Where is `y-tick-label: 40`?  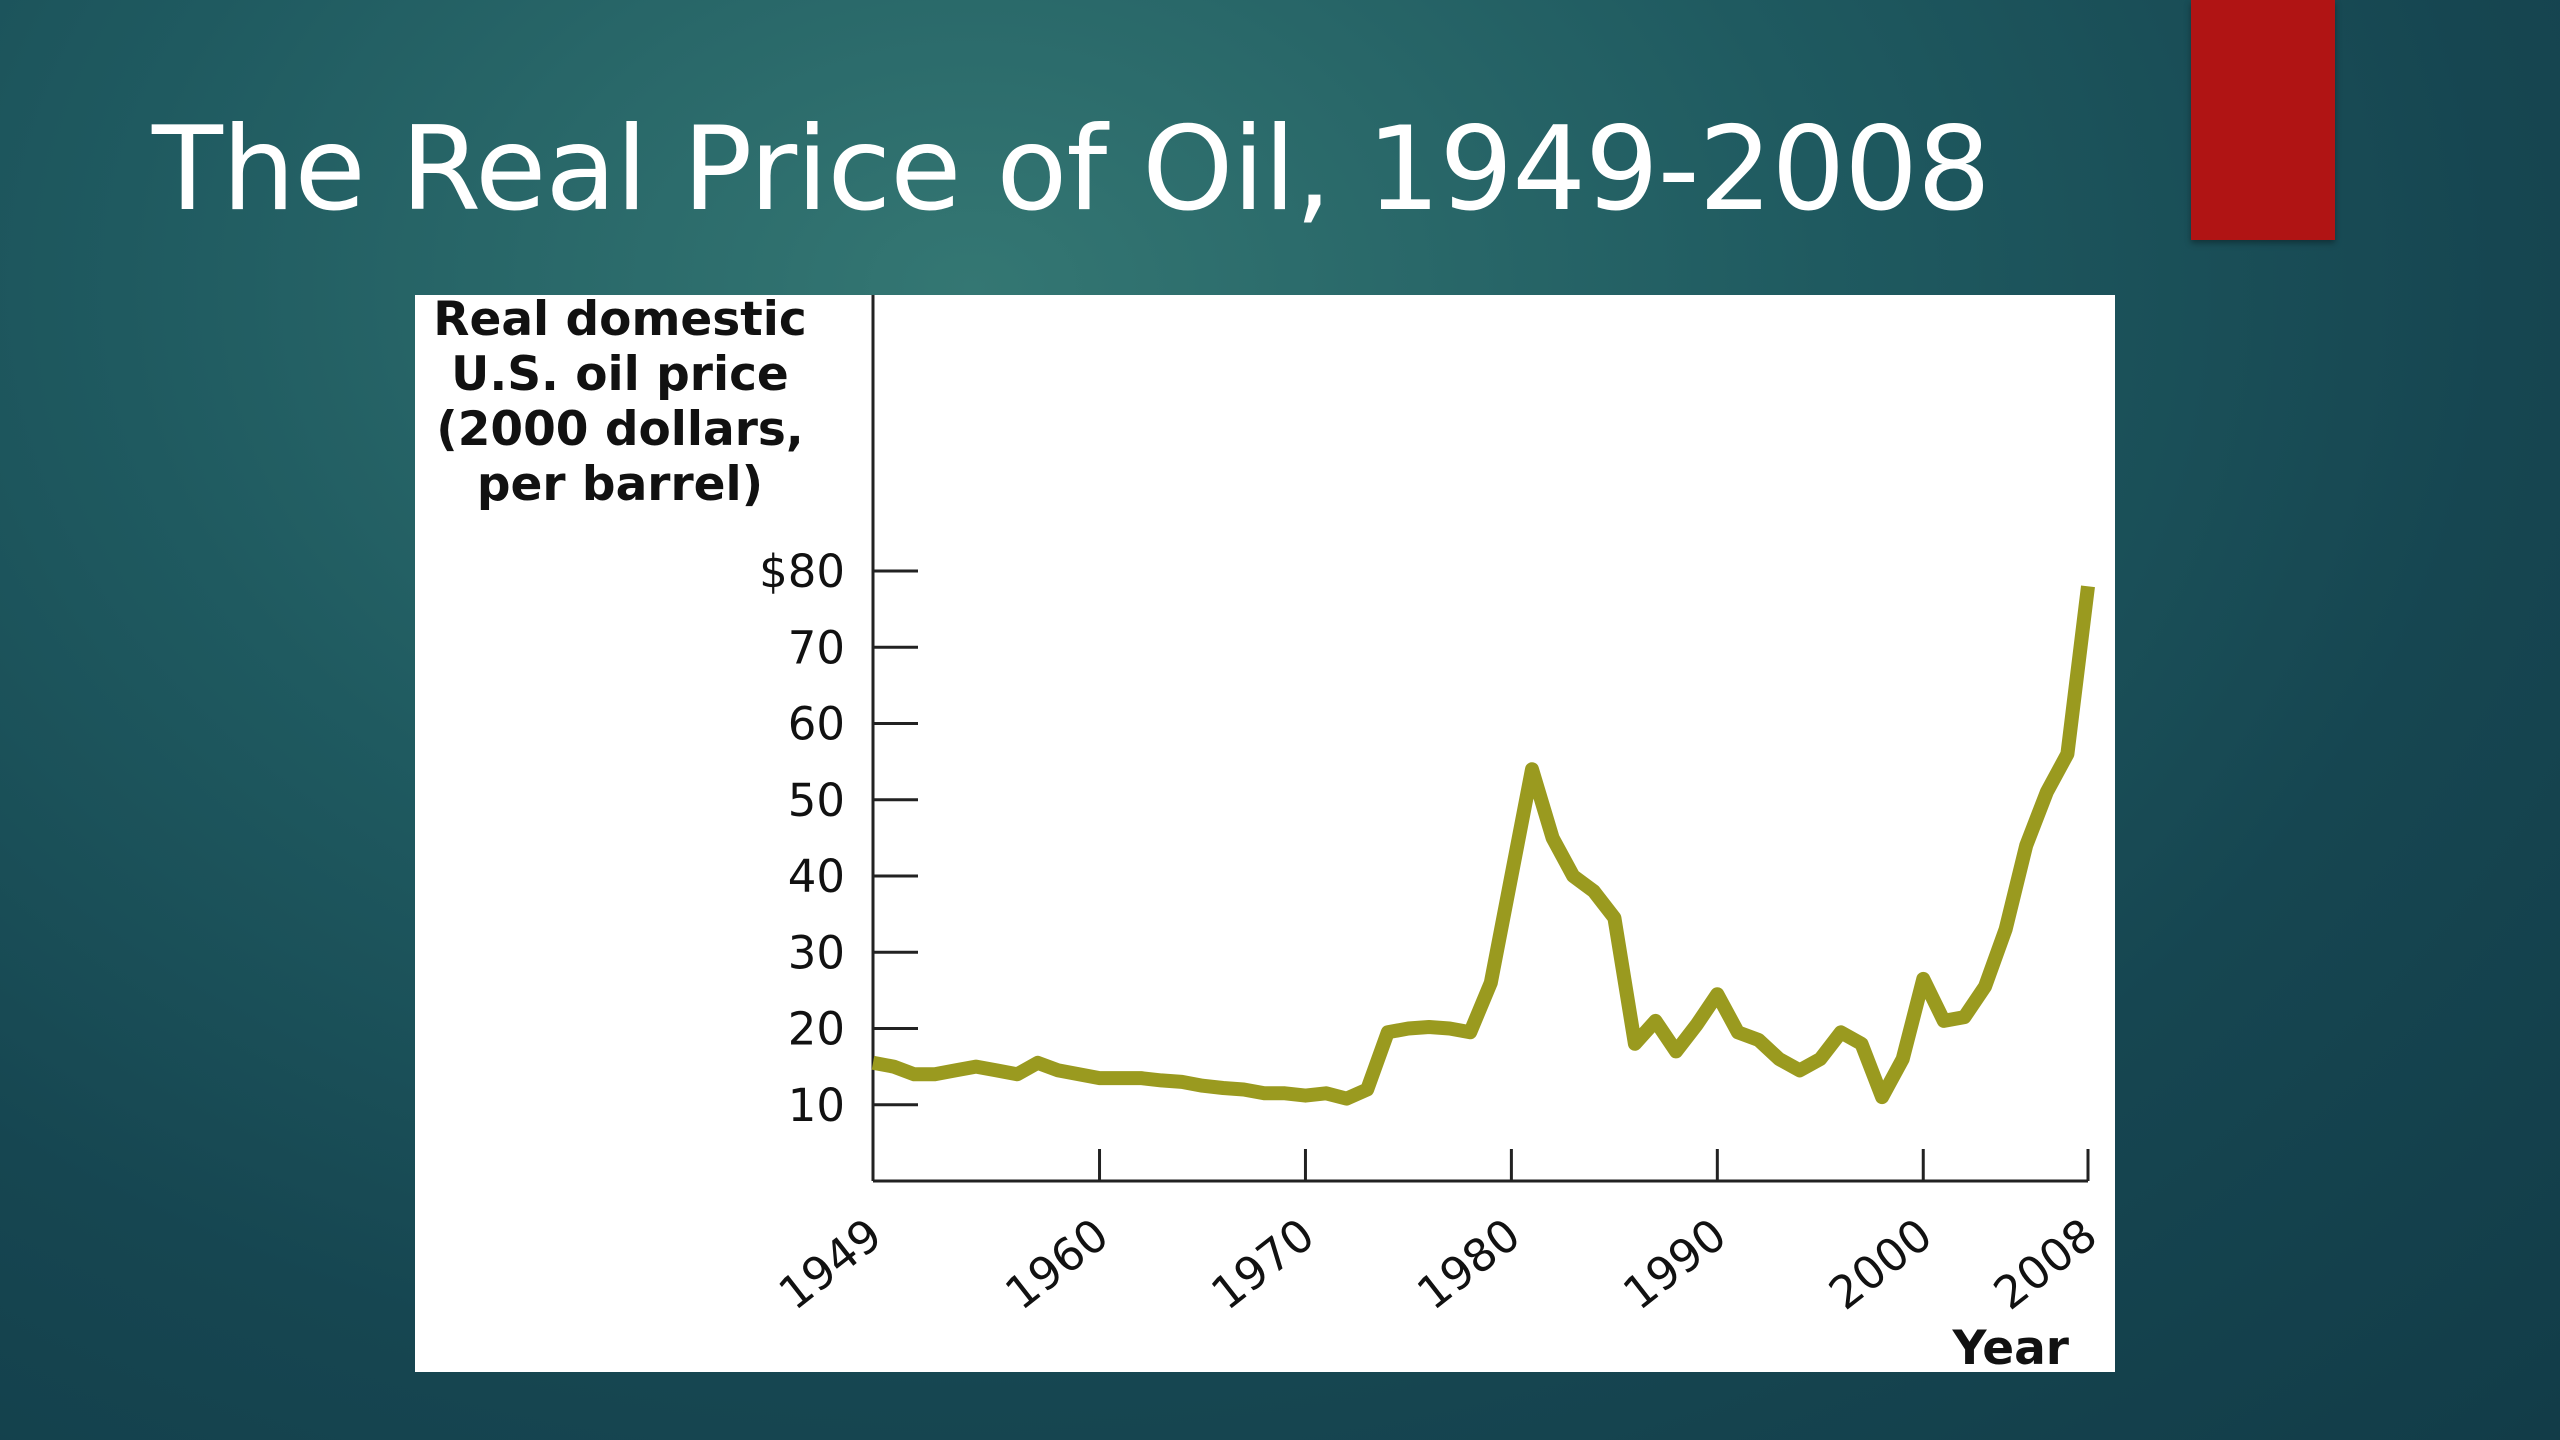 y-tick-label: 40 is located at coordinates (816, 876).